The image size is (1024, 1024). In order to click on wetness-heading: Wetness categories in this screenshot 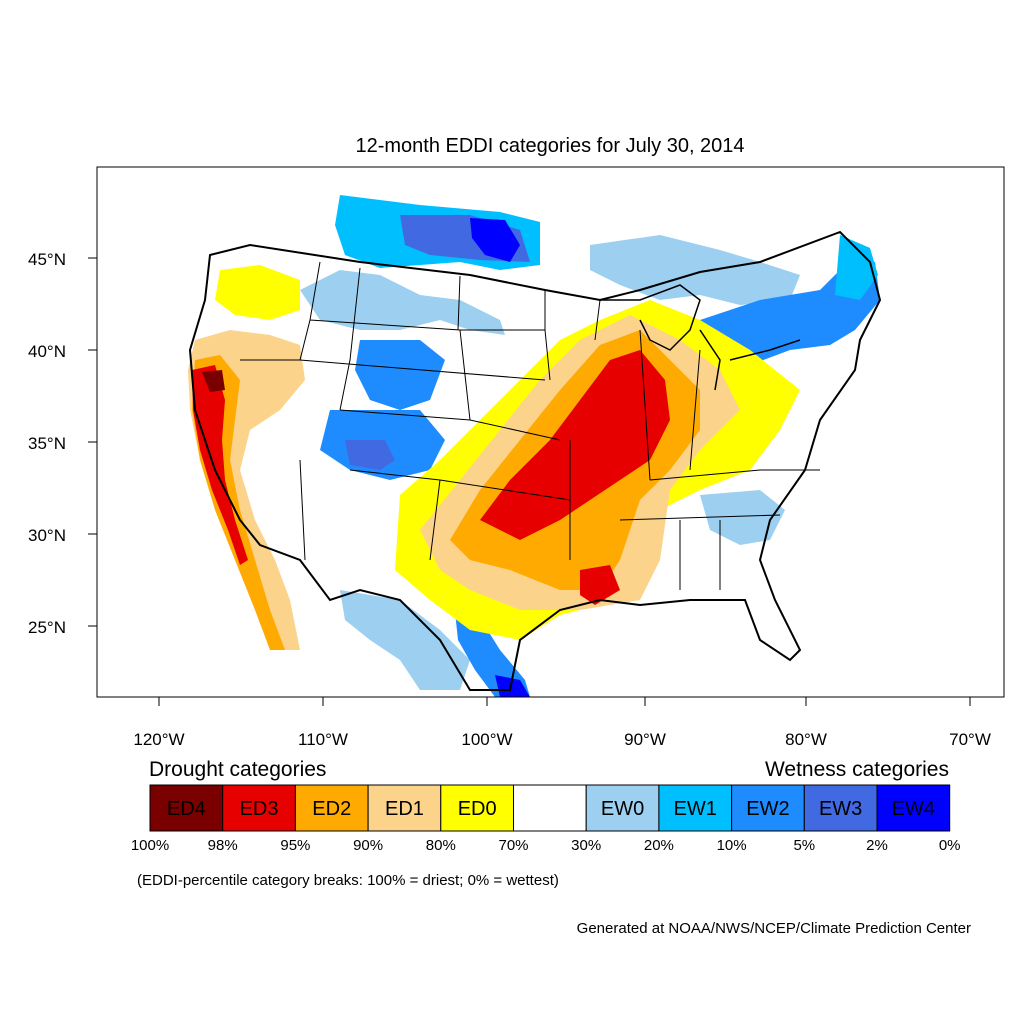, I will do `click(857, 769)`.